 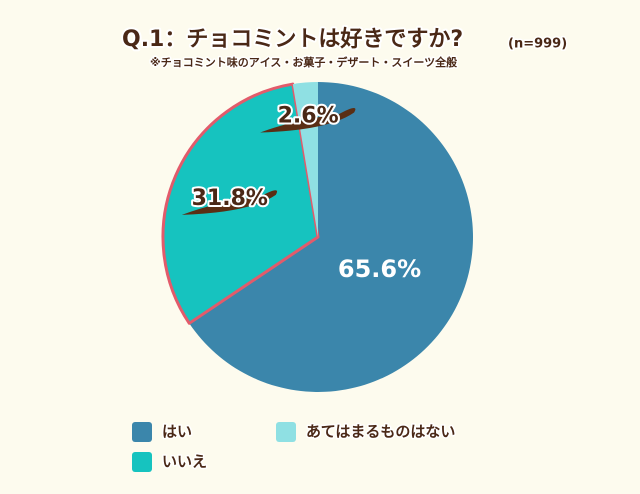 What do you see at coordinates (292, 39) in the screenshot?
I see `chart-title: Q.1：チョコミントは好きですか?` at bounding box center [292, 39].